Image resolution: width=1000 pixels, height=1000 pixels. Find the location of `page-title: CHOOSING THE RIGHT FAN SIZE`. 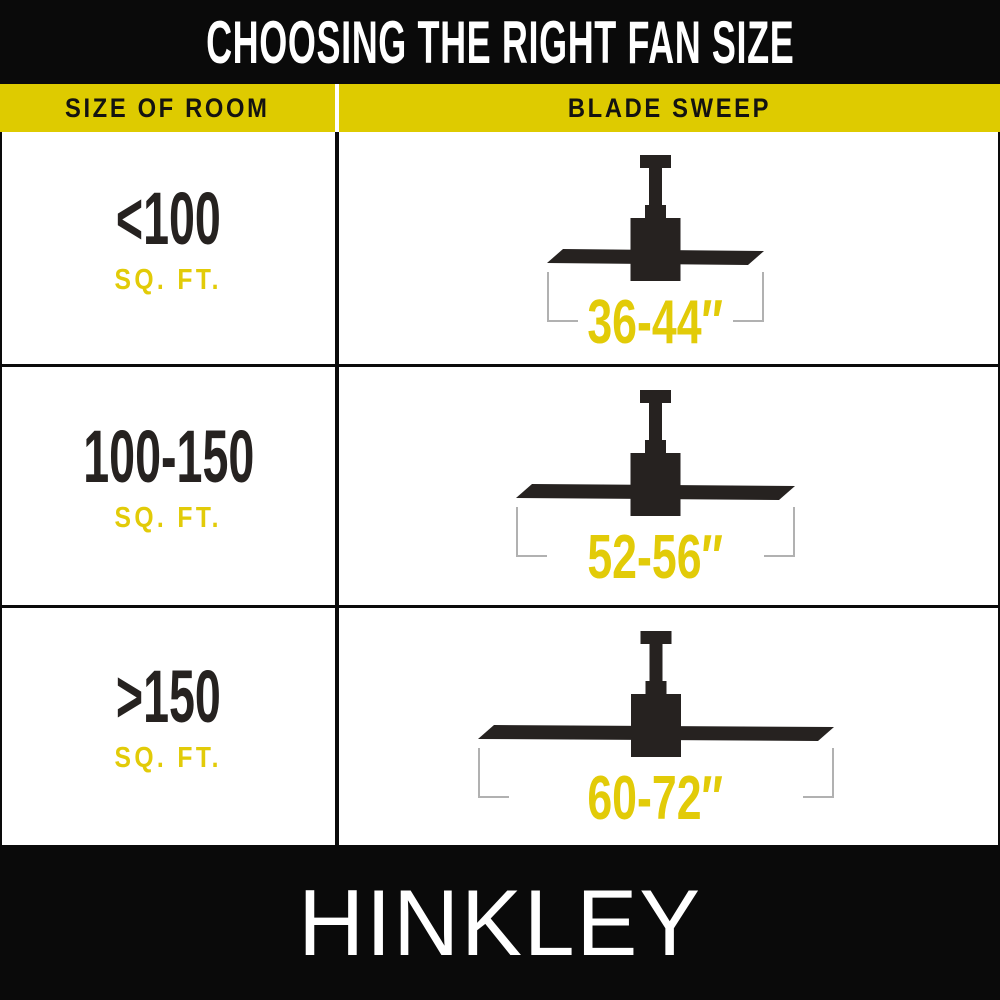

page-title: CHOOSING THE RIGHT FAN SIZE is located at coordinates (500, 42).